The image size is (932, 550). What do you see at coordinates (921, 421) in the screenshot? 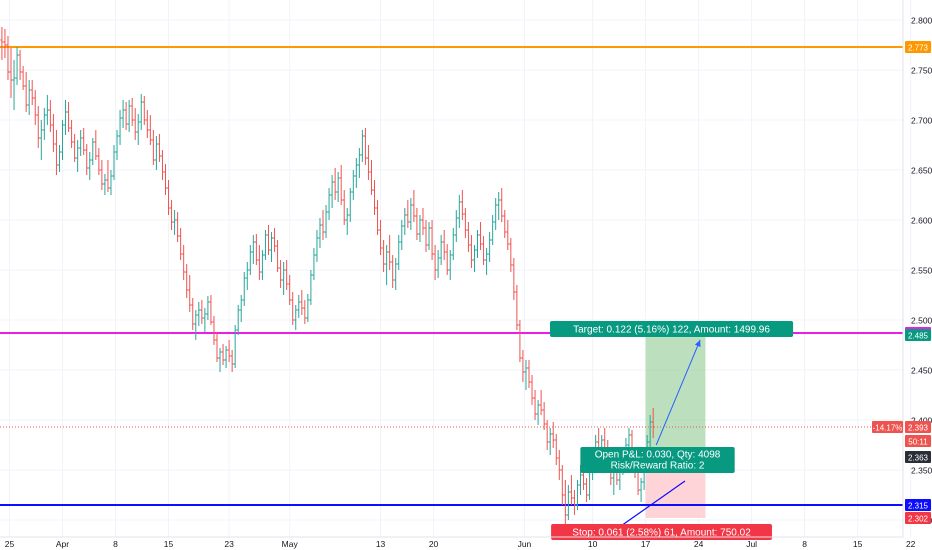
I see `price-tick-label: 2.400` at bounding box center [921, 421].